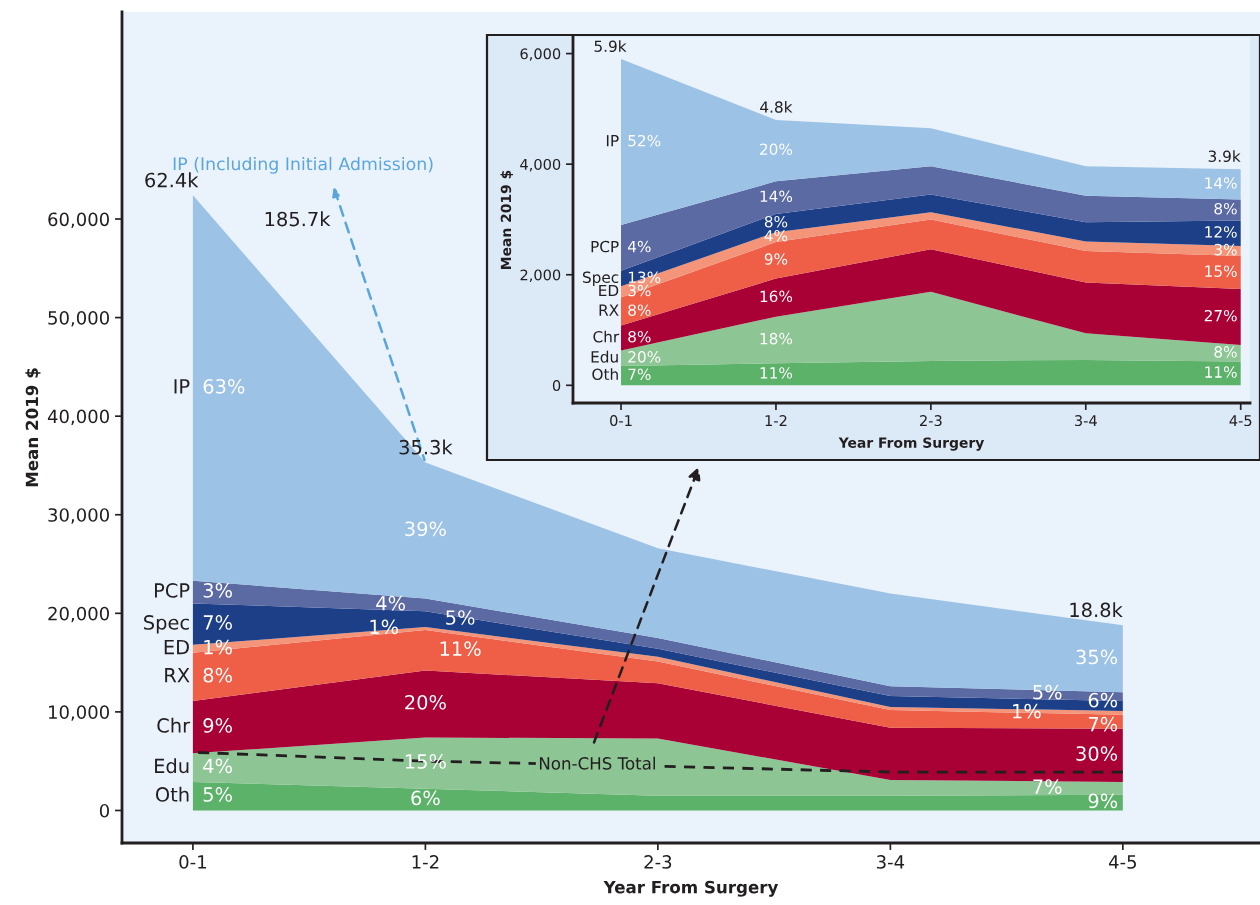  I want to click on y-tick-label: 20,000, so click(78, 614).